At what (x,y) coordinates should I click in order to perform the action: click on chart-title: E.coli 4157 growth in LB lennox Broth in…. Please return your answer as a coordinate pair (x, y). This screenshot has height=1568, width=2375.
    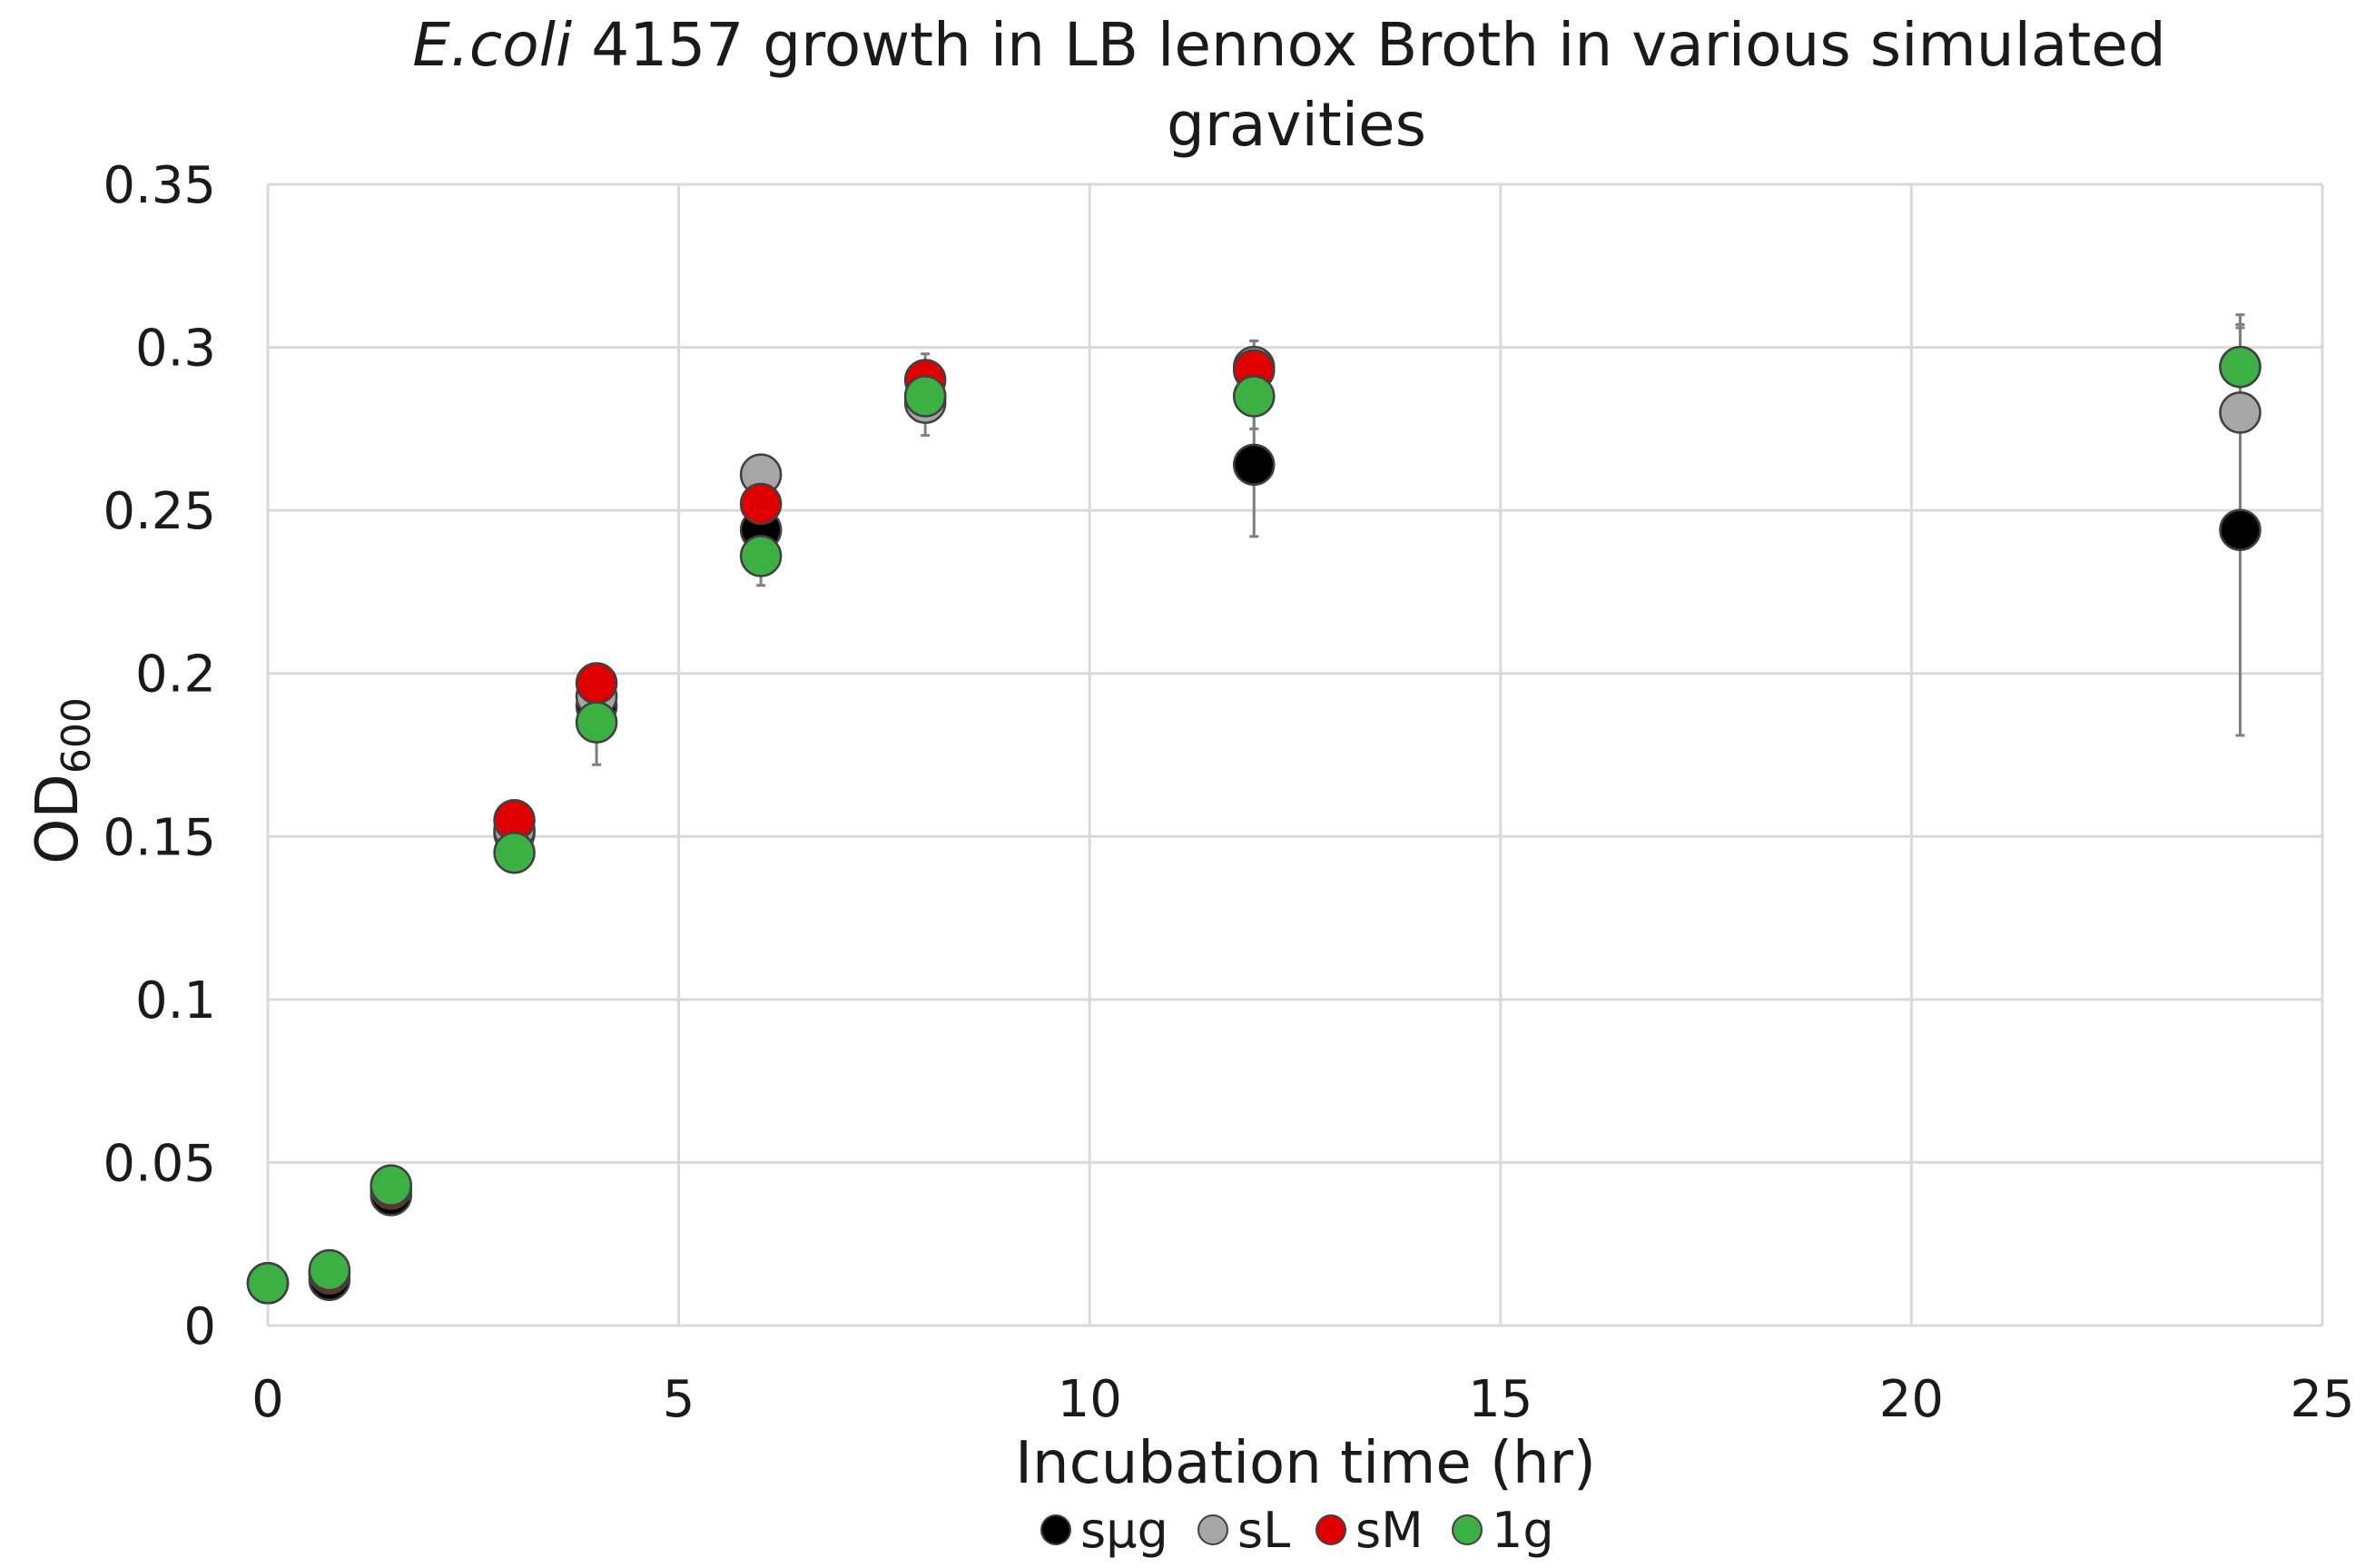
    Looking at the image, I should click on (1289, 85).